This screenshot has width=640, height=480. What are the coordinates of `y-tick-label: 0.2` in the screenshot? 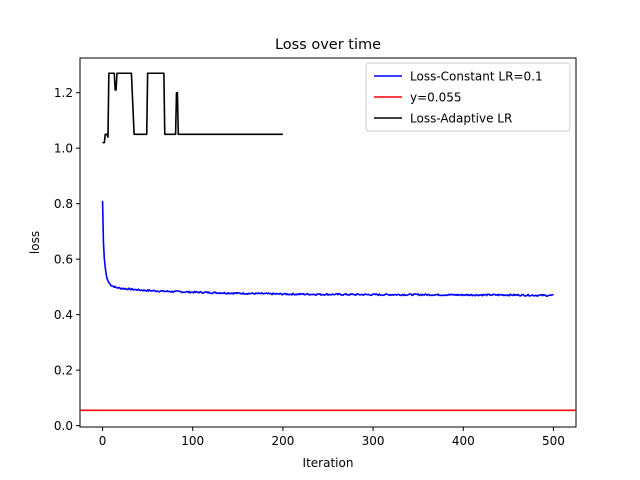 It's located at (63, 371).